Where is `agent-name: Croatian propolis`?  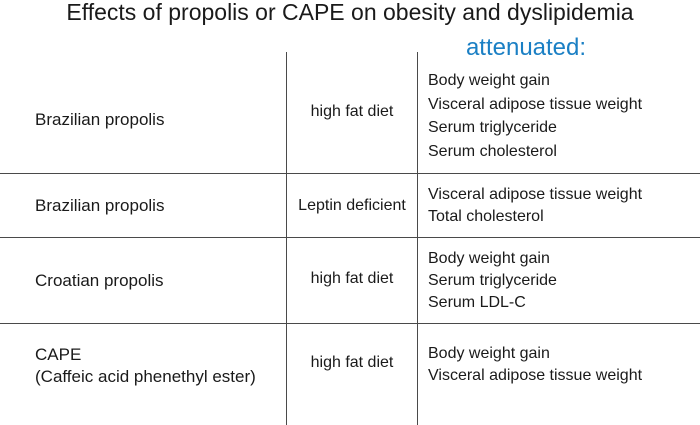 agent-name: Croatian propolis is located at coordinates (99, 280).